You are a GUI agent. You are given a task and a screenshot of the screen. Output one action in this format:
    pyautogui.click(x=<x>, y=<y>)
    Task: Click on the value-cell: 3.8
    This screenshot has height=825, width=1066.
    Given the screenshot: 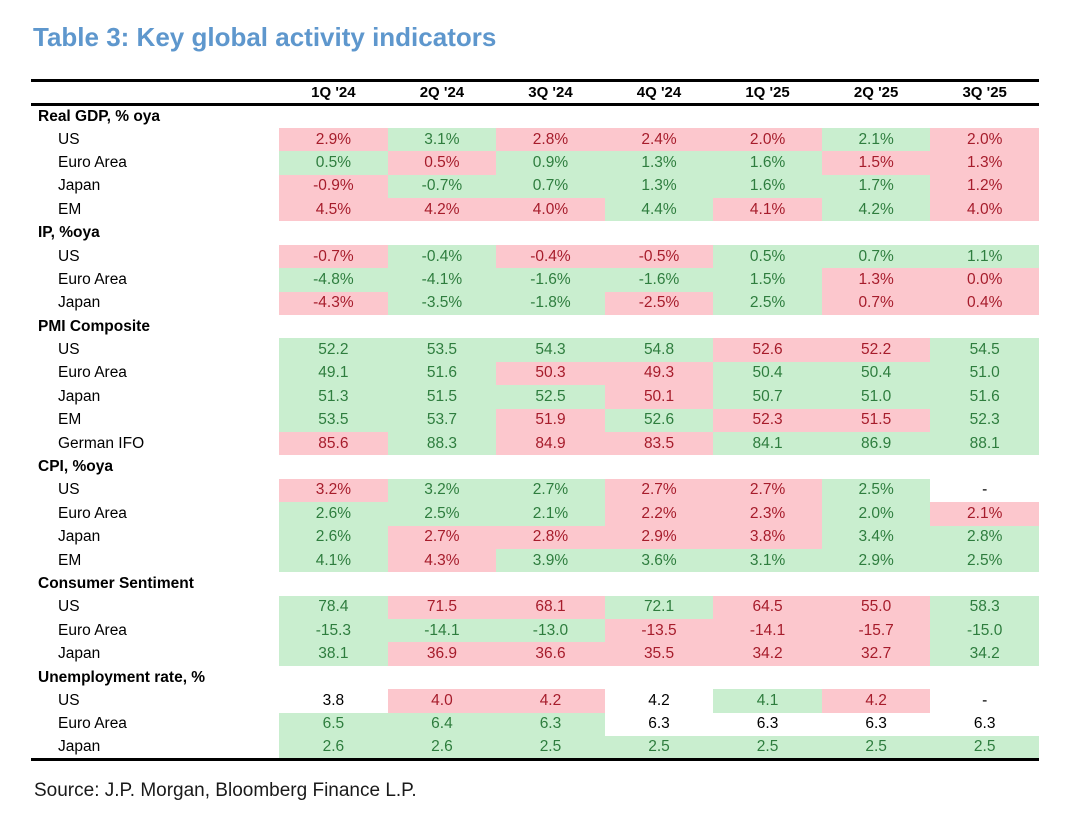 What is the action you would take?
    pyautogui.click(x=333, y=701)
    